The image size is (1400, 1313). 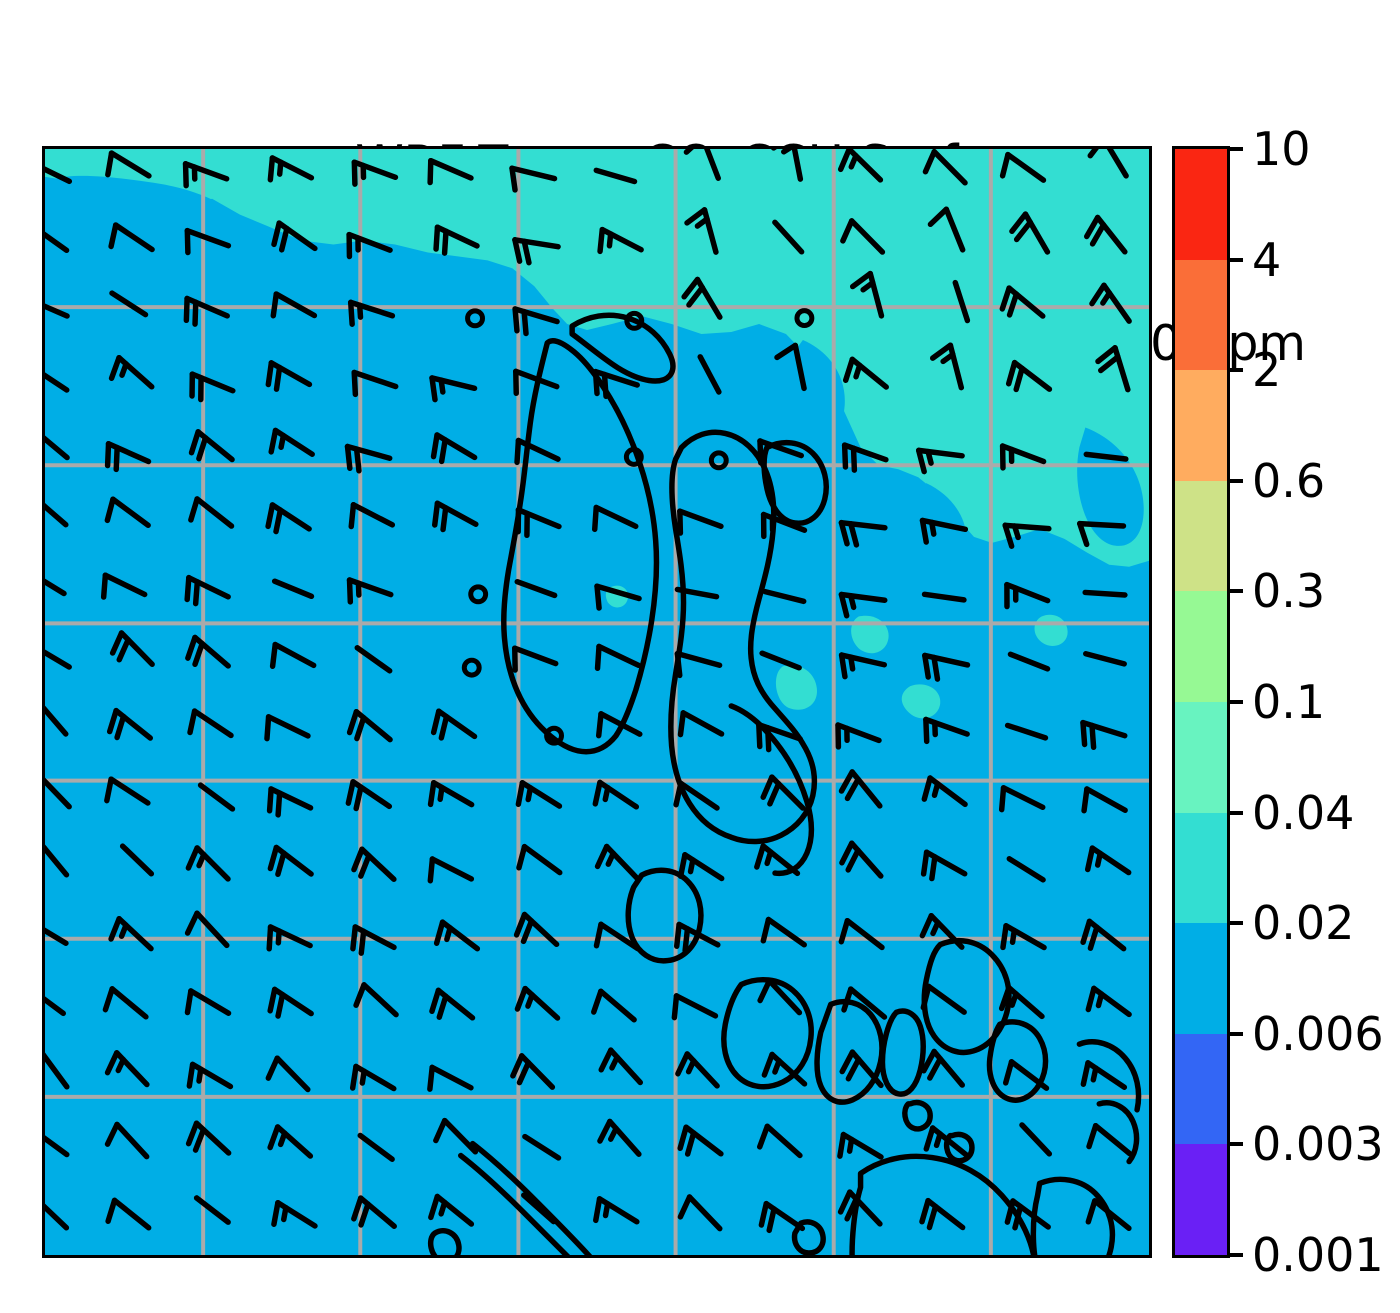 What do you see at coordinates (1318, 1255) in the screenshot?
I see `colorbar-tick-label: 0.001` at bounding box center [1318, 1255].